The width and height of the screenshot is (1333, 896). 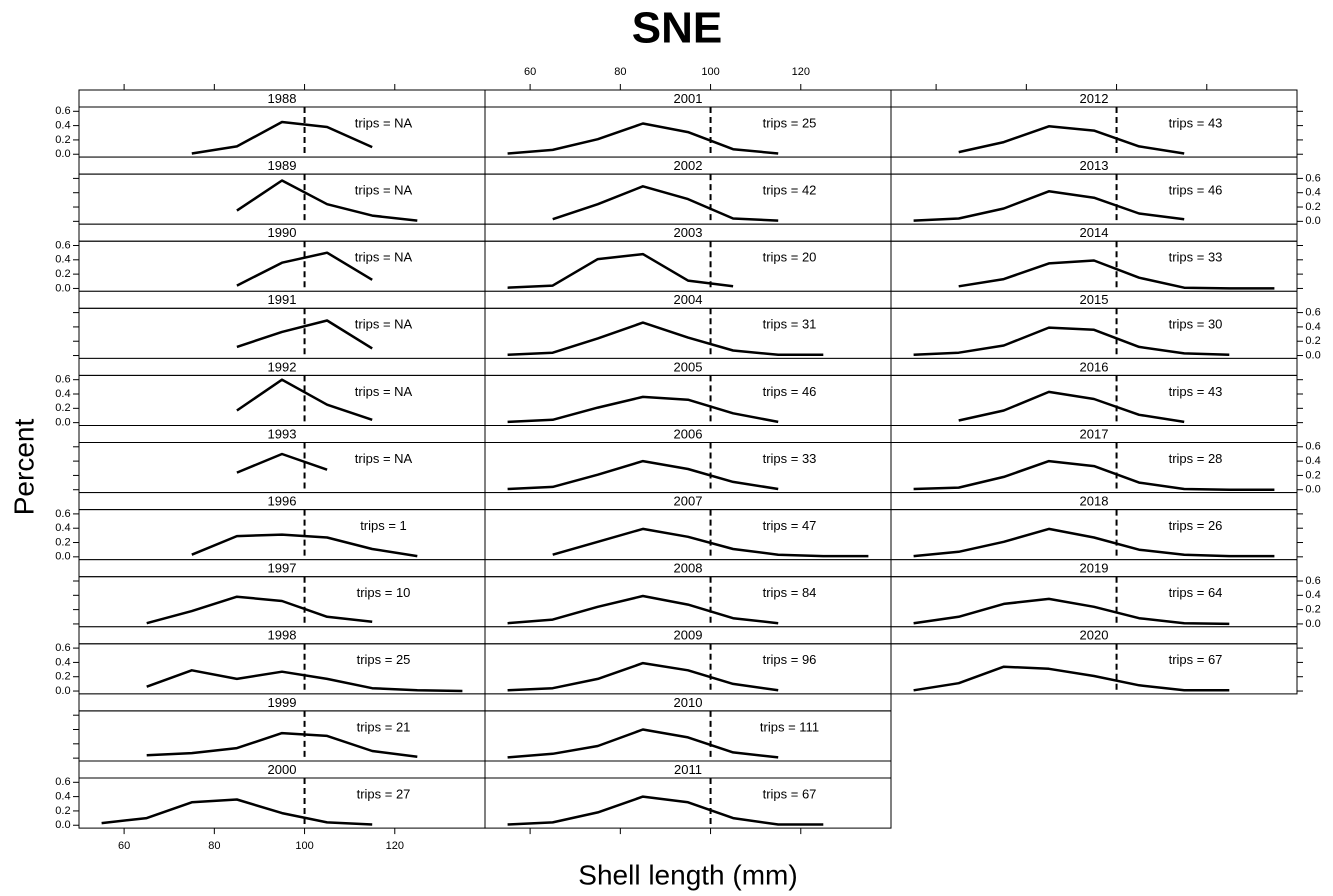 What do you see at coordinates (1196, 257) in the screenshot?
I see `trips-note: trips = 33` at bounding box center [1196, 257].